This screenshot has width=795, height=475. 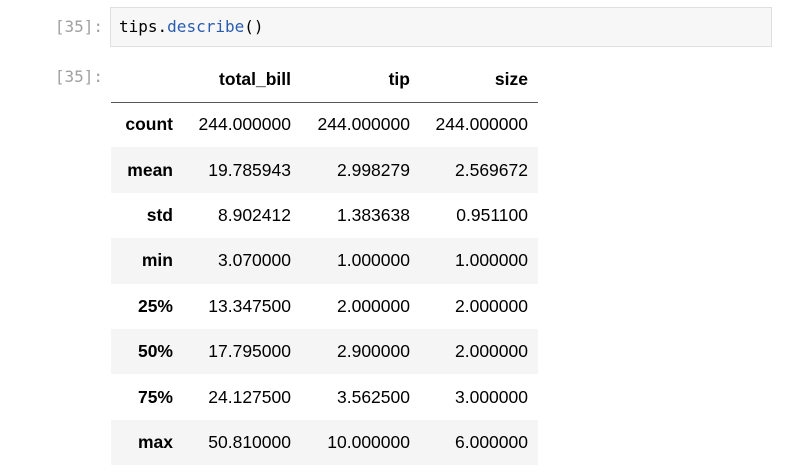 What do you see at coordinates (368, 441) in the screenshot?
I see `table-cell: 10.000000` at bounding box center [368, 441].